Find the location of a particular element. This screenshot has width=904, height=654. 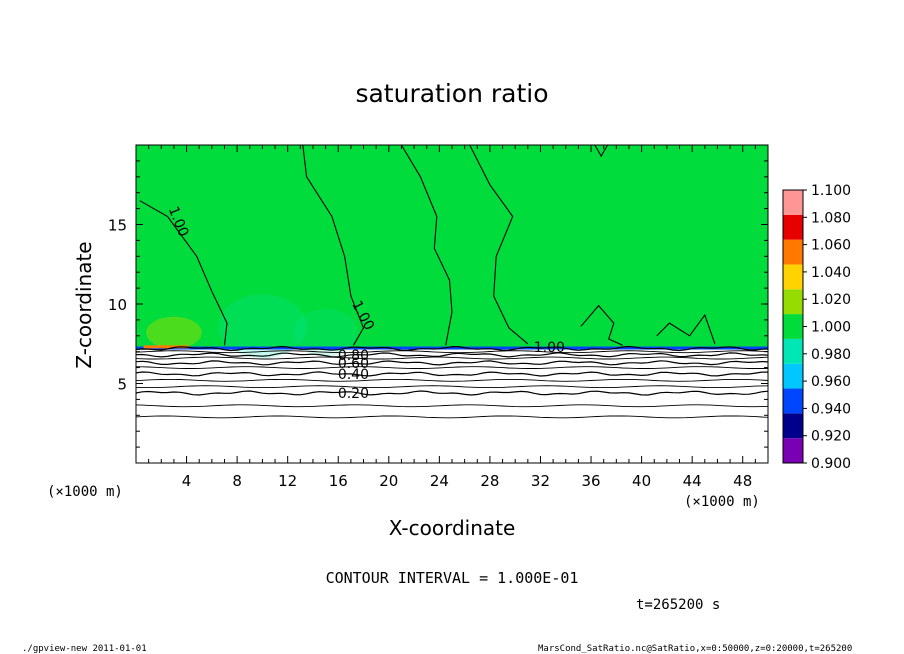

contour-label: 0.20 is located at coordinates (353, 394).